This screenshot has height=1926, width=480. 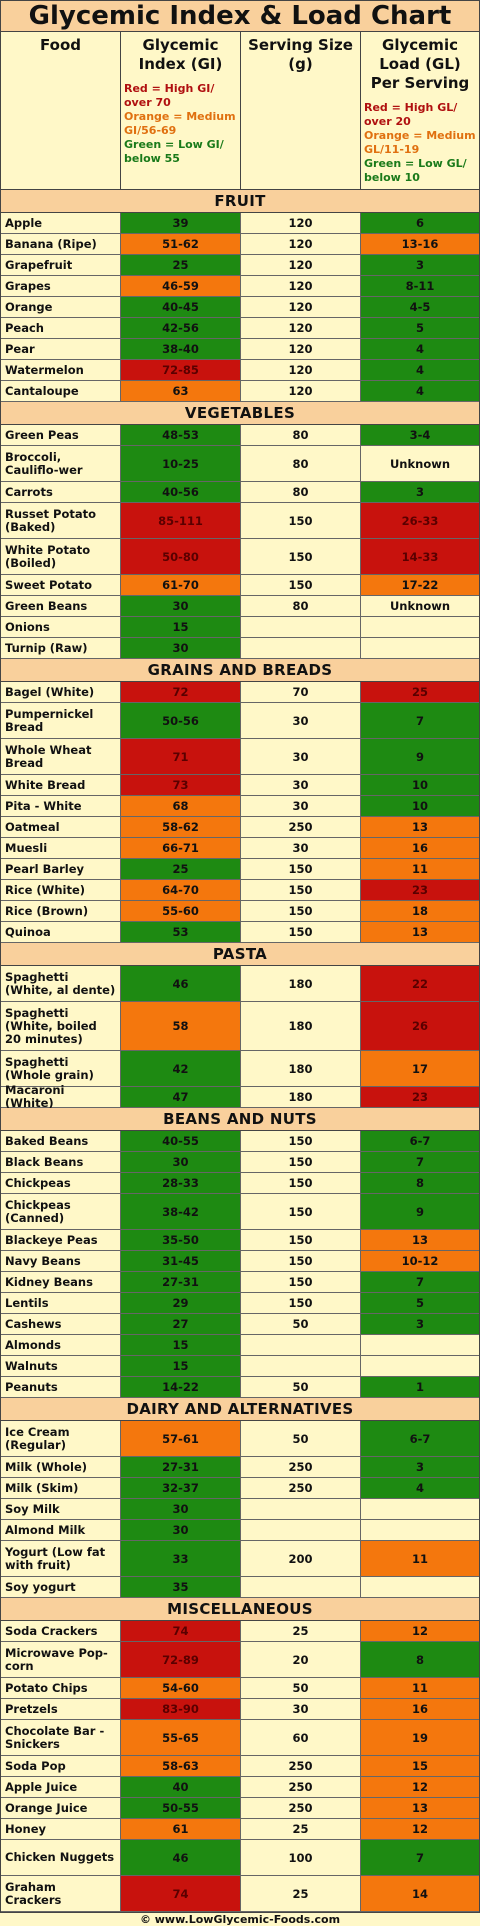 I want to click on gi-cell: 58-63, so click(x=181, y=1766).